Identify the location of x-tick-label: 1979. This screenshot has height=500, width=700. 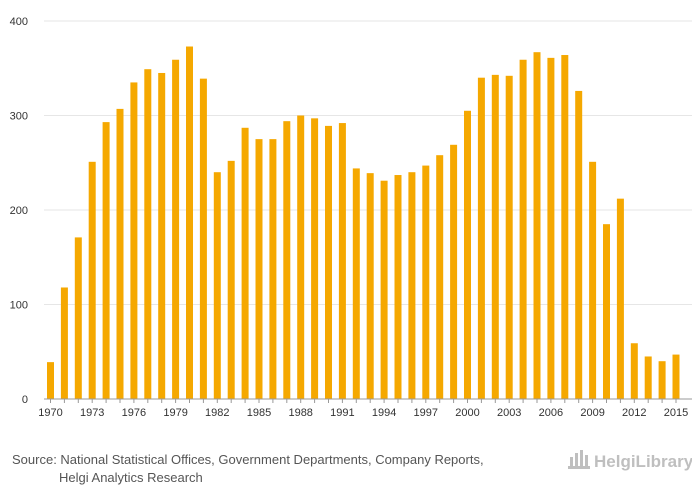
(175, 413).